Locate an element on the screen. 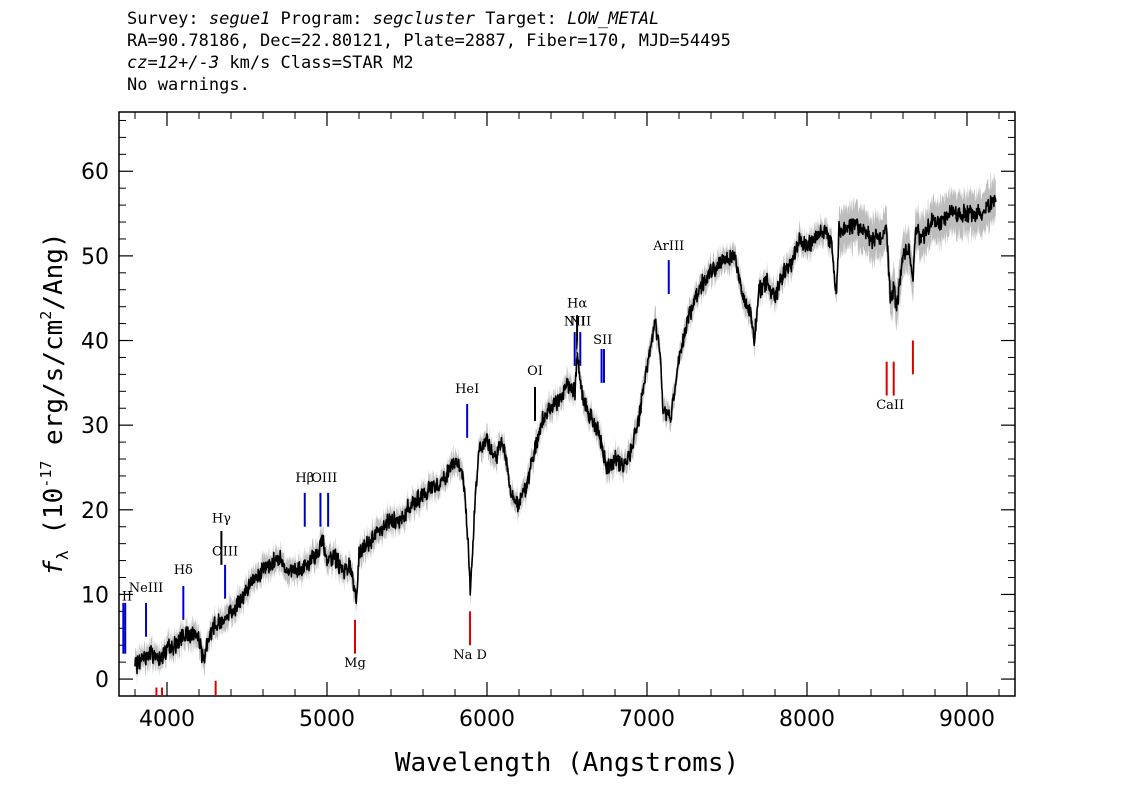 The image size is (1134, 810). y-axis-label: fλ (10-17 erg/s/cm2/Ang) is located at coordinates (54, 403).